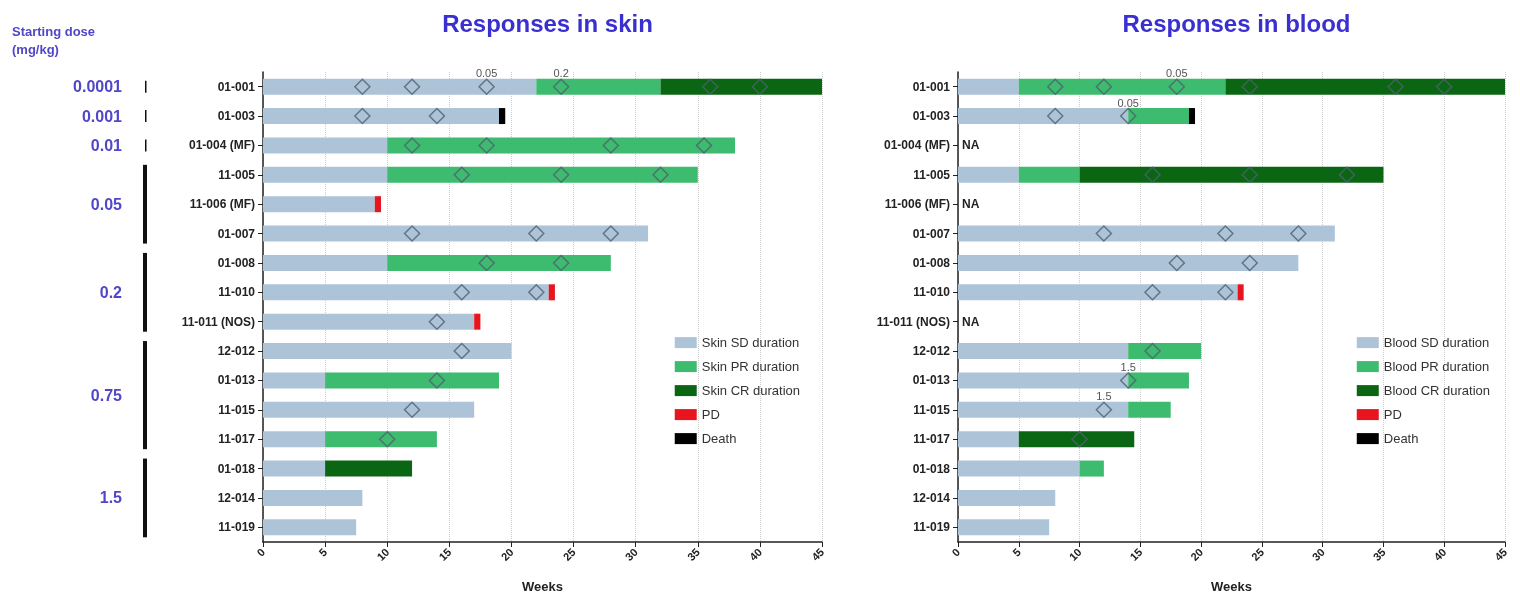 This screenshot has width=1520, height=602. What do you see at coordinates (55, 40) in the screenshot?
I see `text: Starting dose (mg/kg)` at bounding box center [55, 40].